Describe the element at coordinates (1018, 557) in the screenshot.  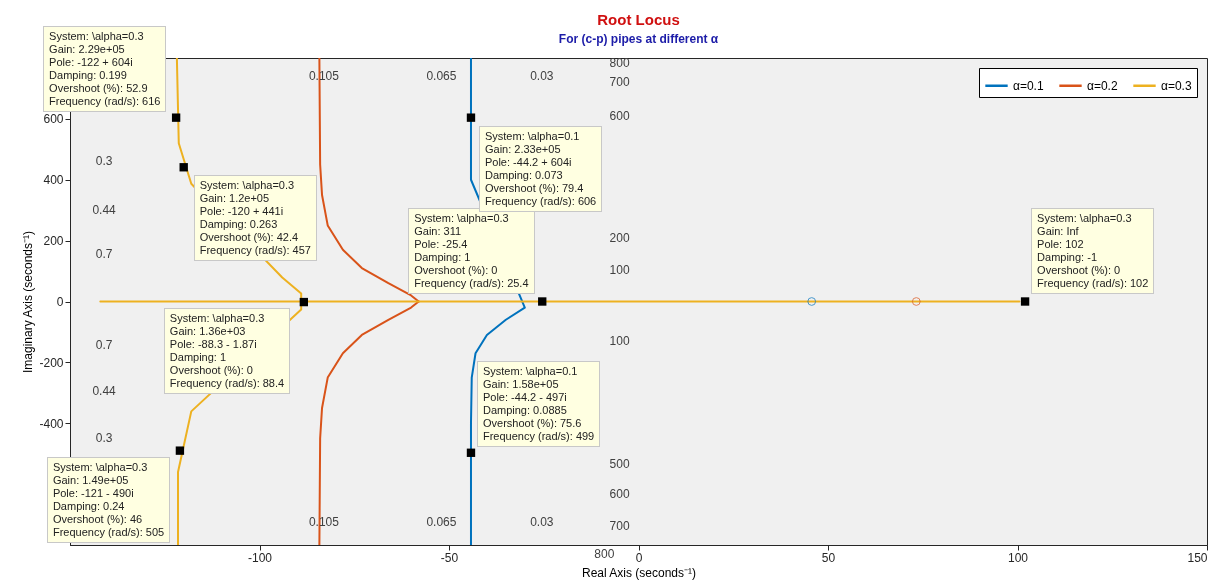
I see `x-tick-label: 100` at that location.